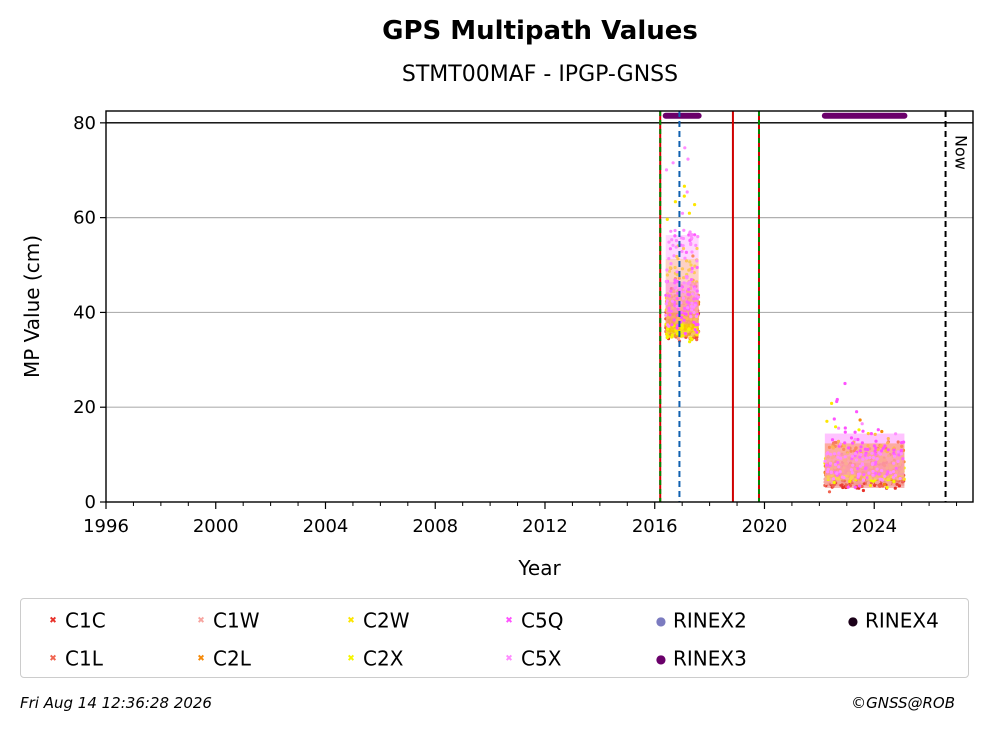 The height and width of the screenshot is (734, 993). Describe the element at coordinates (765, 526) in the screenshot. I see `x-tick-label-2020: 2020` at that location.